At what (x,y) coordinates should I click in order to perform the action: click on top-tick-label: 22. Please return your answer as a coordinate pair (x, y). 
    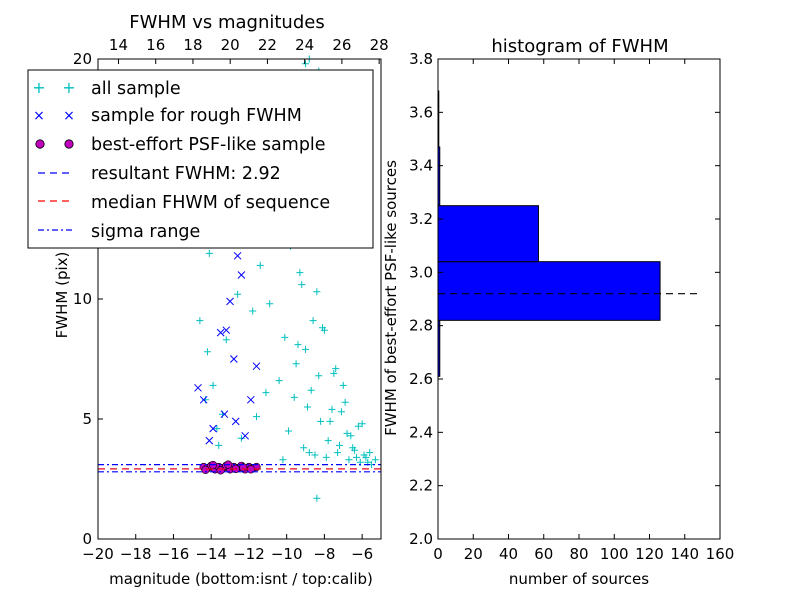
    Looking at the image, I should click on (267, 45).